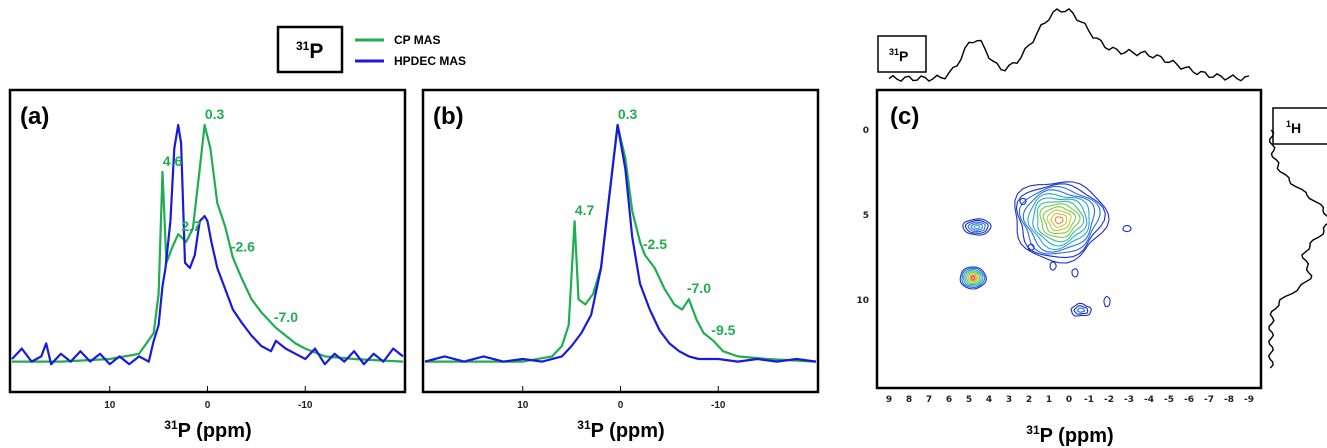 Image resolution: width=1327 pixels, height=448 pixels. Describe the element at coordinates (1029, 400) in the screenshot. I see `panel-c-x-tick-label: 2` at that location.